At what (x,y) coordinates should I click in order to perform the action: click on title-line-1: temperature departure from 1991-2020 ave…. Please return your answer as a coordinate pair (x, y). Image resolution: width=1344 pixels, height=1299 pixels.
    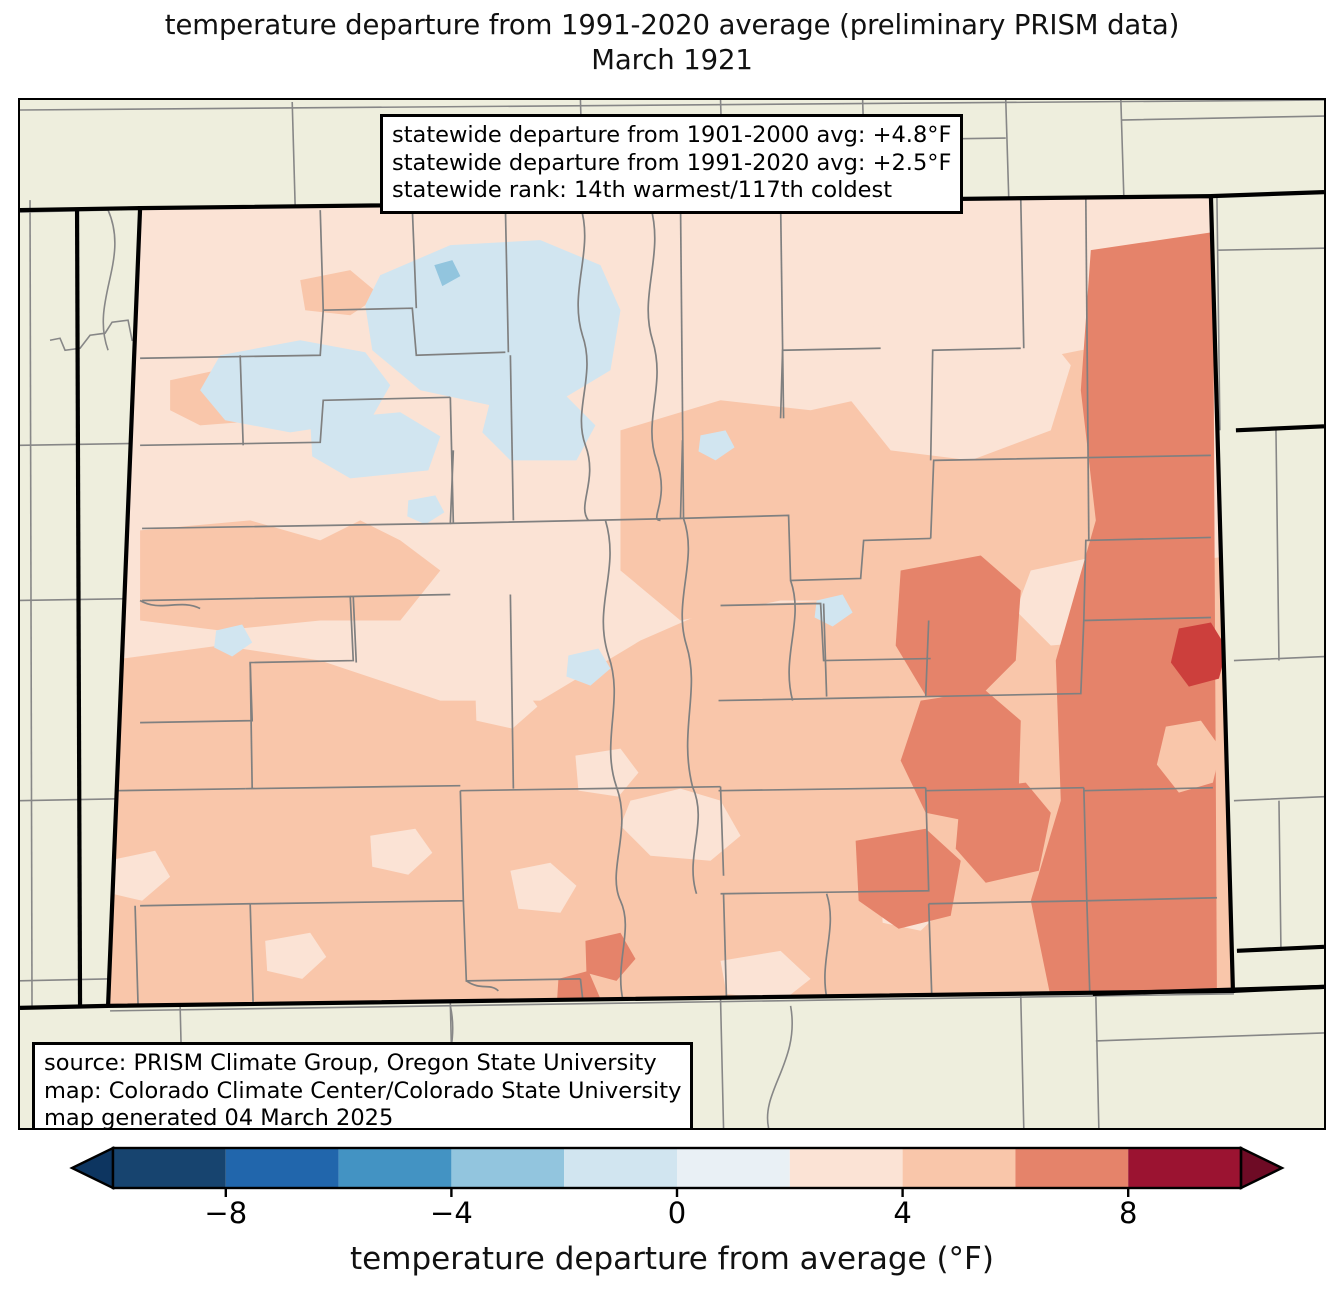
    Looking at the image, I should click on (672, 25).